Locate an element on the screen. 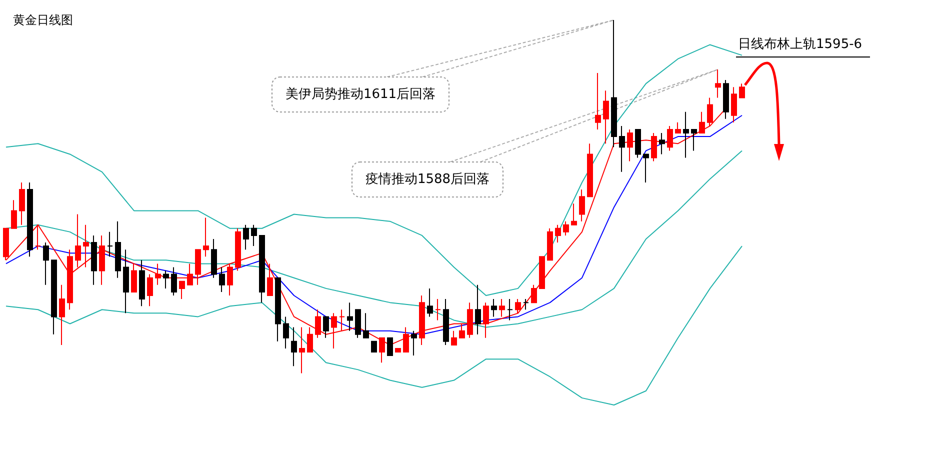 Image resolution: width=948 pixels, height=456 pixels. chart-title: 黄金日线图 is located at coordinates (43, 20).